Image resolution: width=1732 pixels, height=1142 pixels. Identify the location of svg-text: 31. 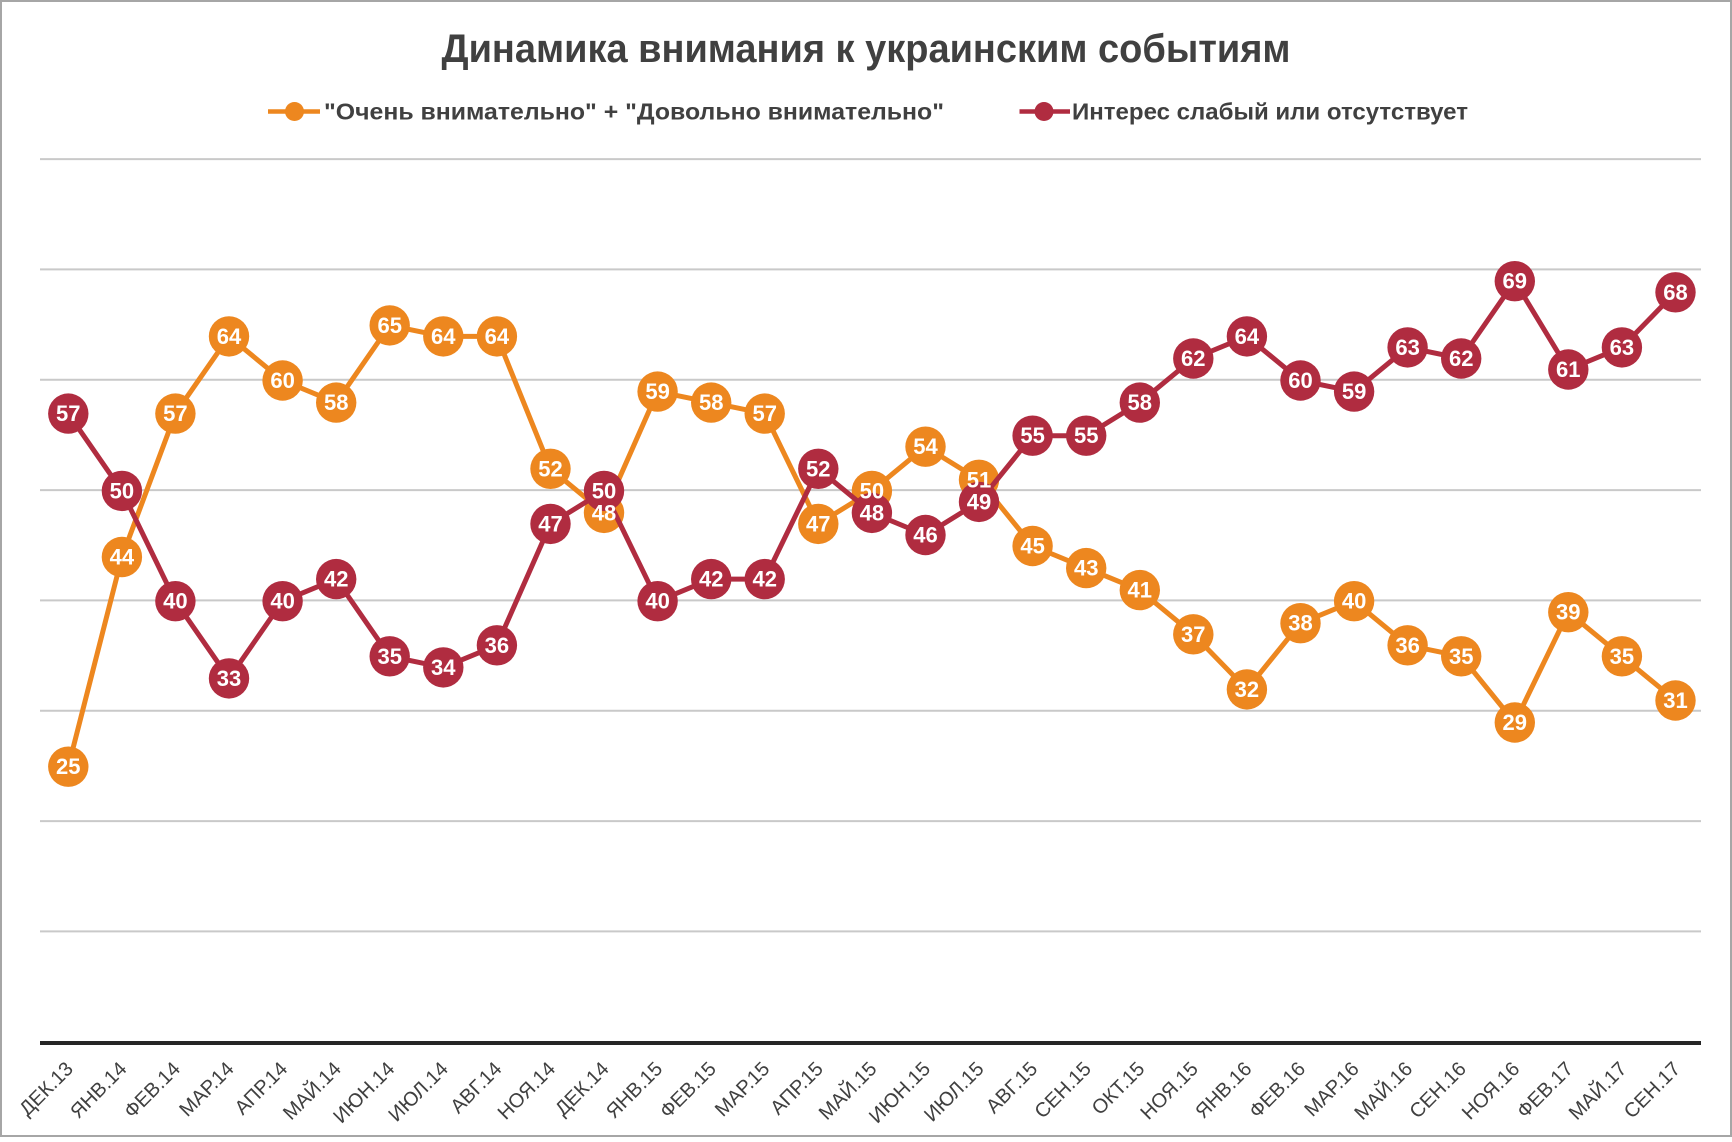
(1675, 700).